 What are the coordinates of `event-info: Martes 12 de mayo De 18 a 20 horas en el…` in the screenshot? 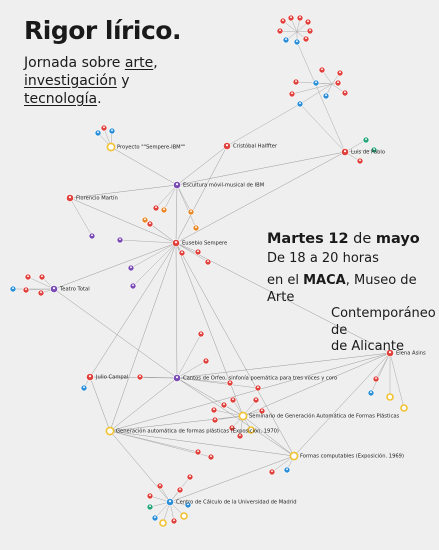 It's located at (353, 293).